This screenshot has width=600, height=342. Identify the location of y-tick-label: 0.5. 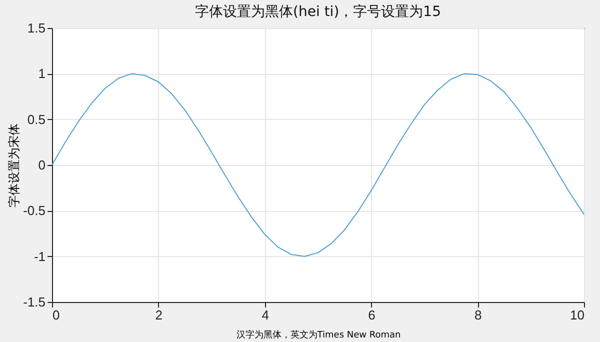
(36, 119).